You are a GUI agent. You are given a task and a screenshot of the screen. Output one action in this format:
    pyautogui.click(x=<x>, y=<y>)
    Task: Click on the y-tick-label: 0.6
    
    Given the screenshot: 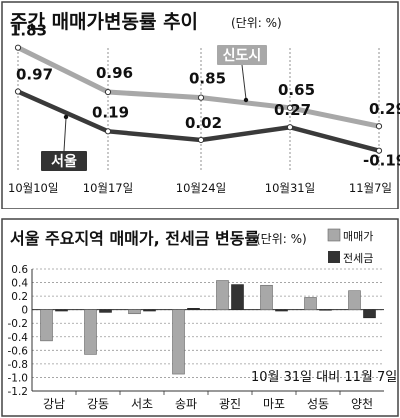 What is the action you would take?
    pyautogui.click(x=19, y=270)
    